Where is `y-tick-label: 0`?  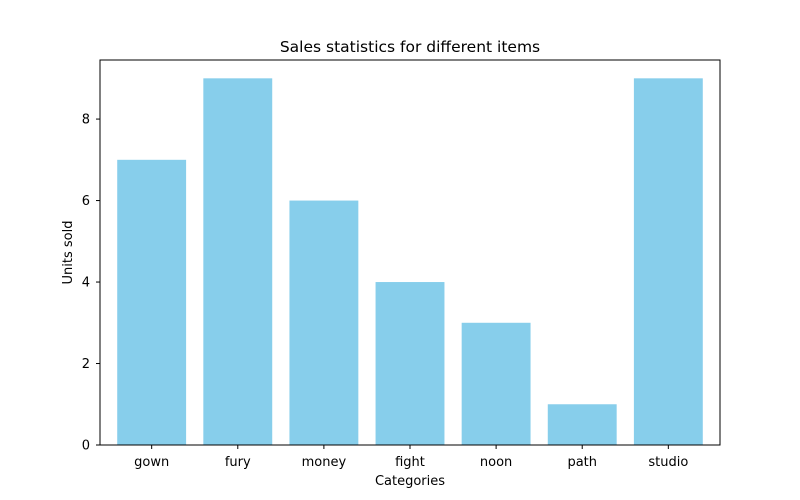
y-tick-label: 0 is located at coordinates (86, 446).